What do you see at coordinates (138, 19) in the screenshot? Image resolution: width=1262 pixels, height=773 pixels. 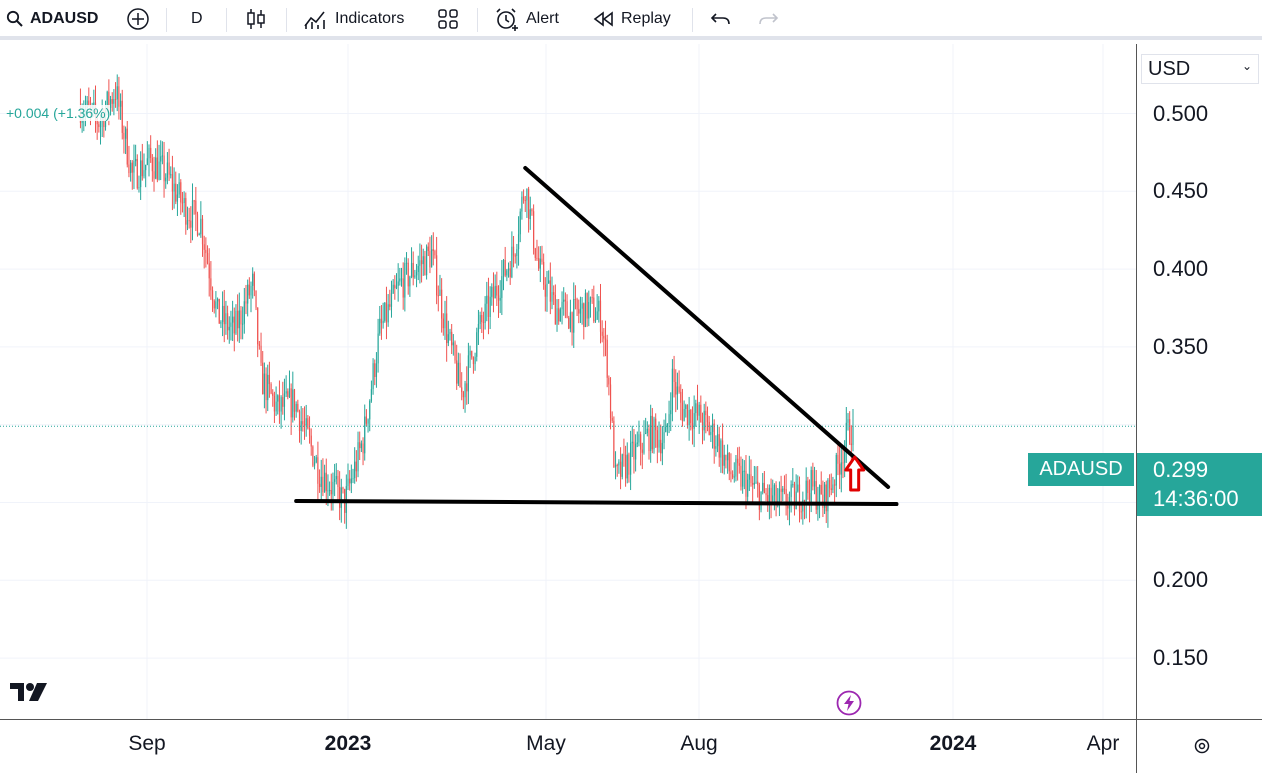 I see `compare-button` at bounding box center [138, 19].